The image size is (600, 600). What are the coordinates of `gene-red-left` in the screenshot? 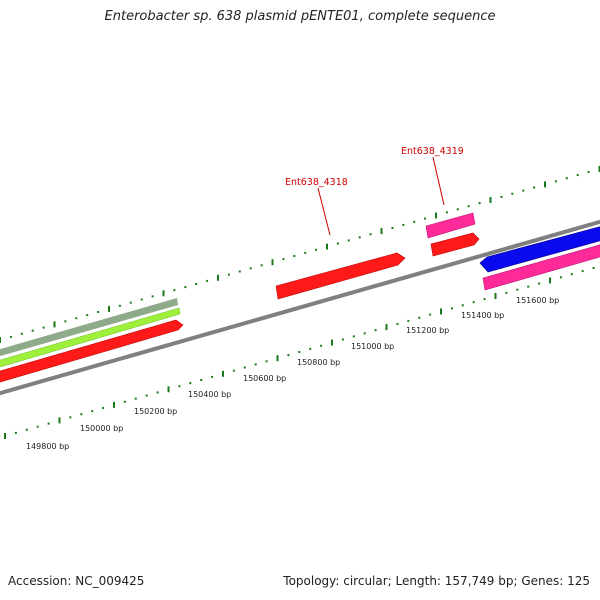 It's located at (92, 352).